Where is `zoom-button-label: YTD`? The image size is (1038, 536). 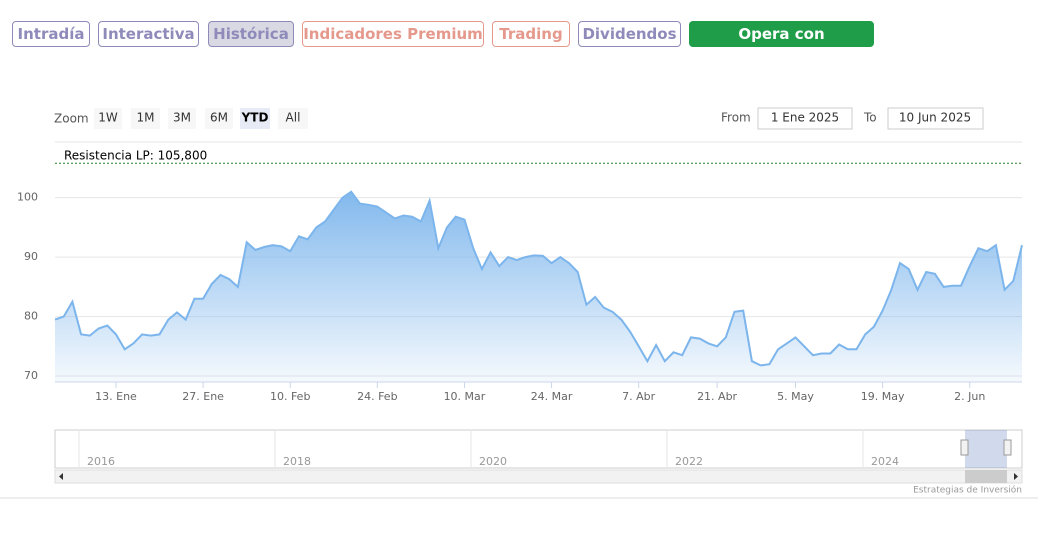 zoom-button-label: YTD is located at coordinates (255, 118).